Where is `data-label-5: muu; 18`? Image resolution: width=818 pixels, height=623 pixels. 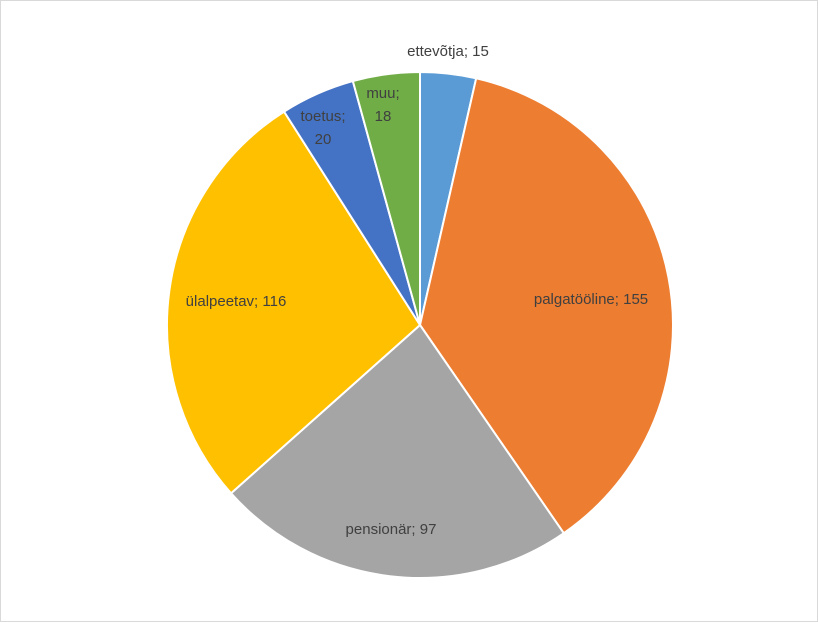 data-label-5: muu; 18 is located at coordinates (382, 105).